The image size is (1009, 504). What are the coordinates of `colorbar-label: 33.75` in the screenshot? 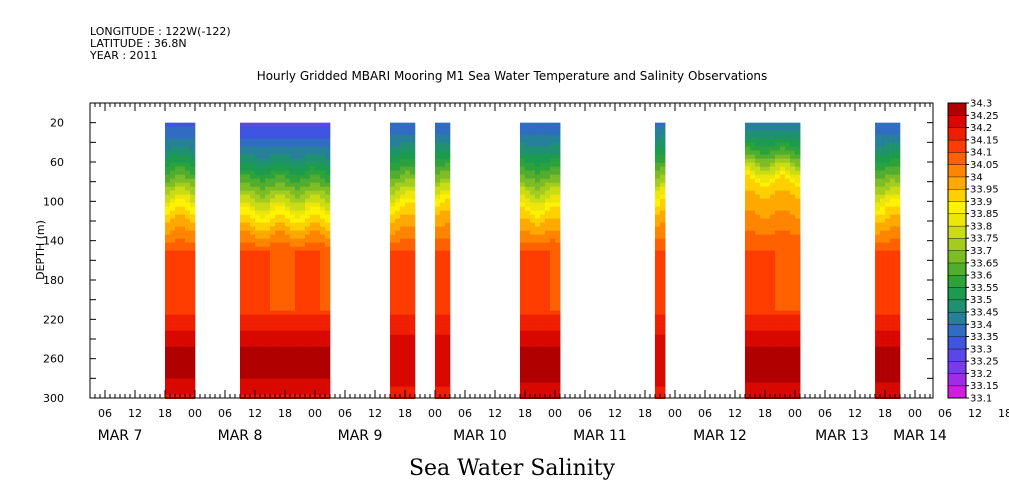 It's located at (984, 239).